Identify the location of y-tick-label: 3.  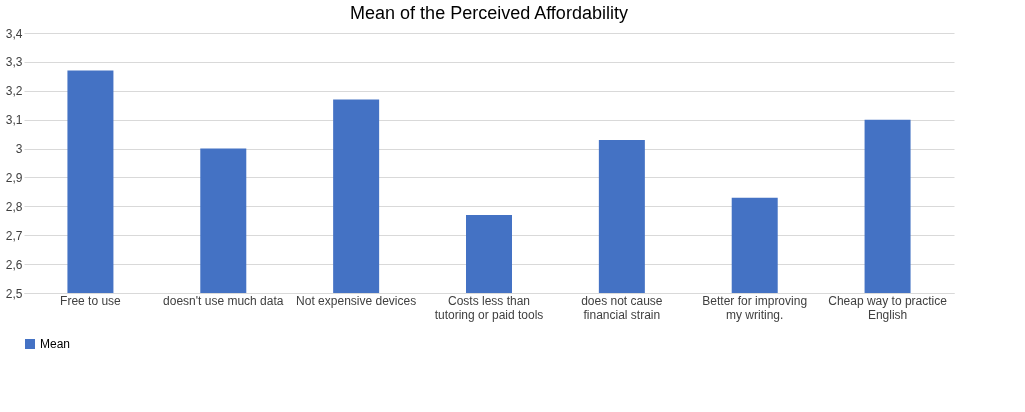
(19, 149).